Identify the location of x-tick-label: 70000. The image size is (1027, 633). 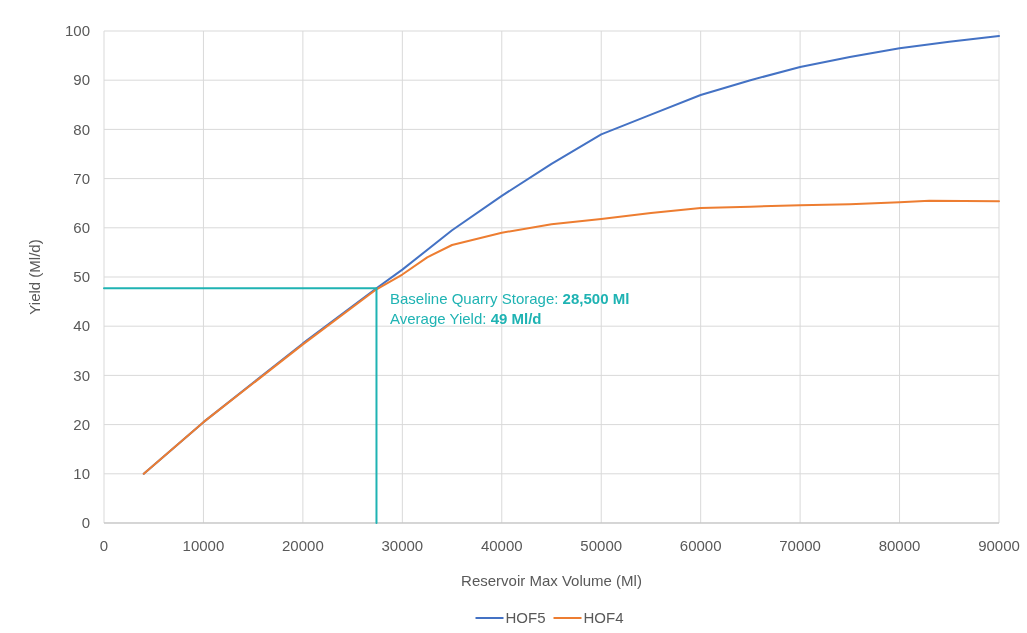
(800, 545).